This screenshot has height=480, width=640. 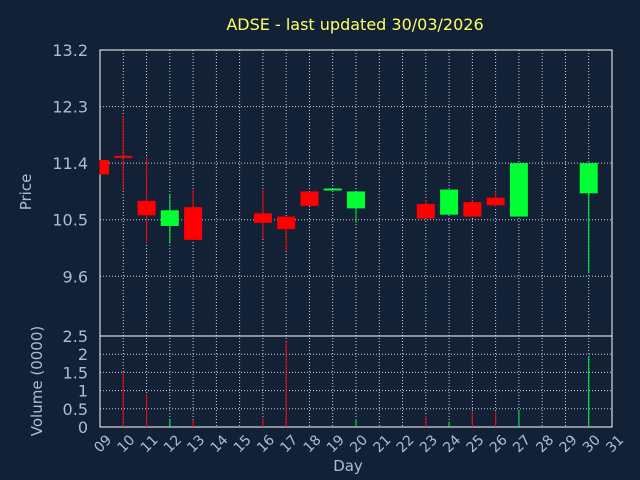 I want to click on volume-tick-label: 2.5, so click(x=75, y=336).